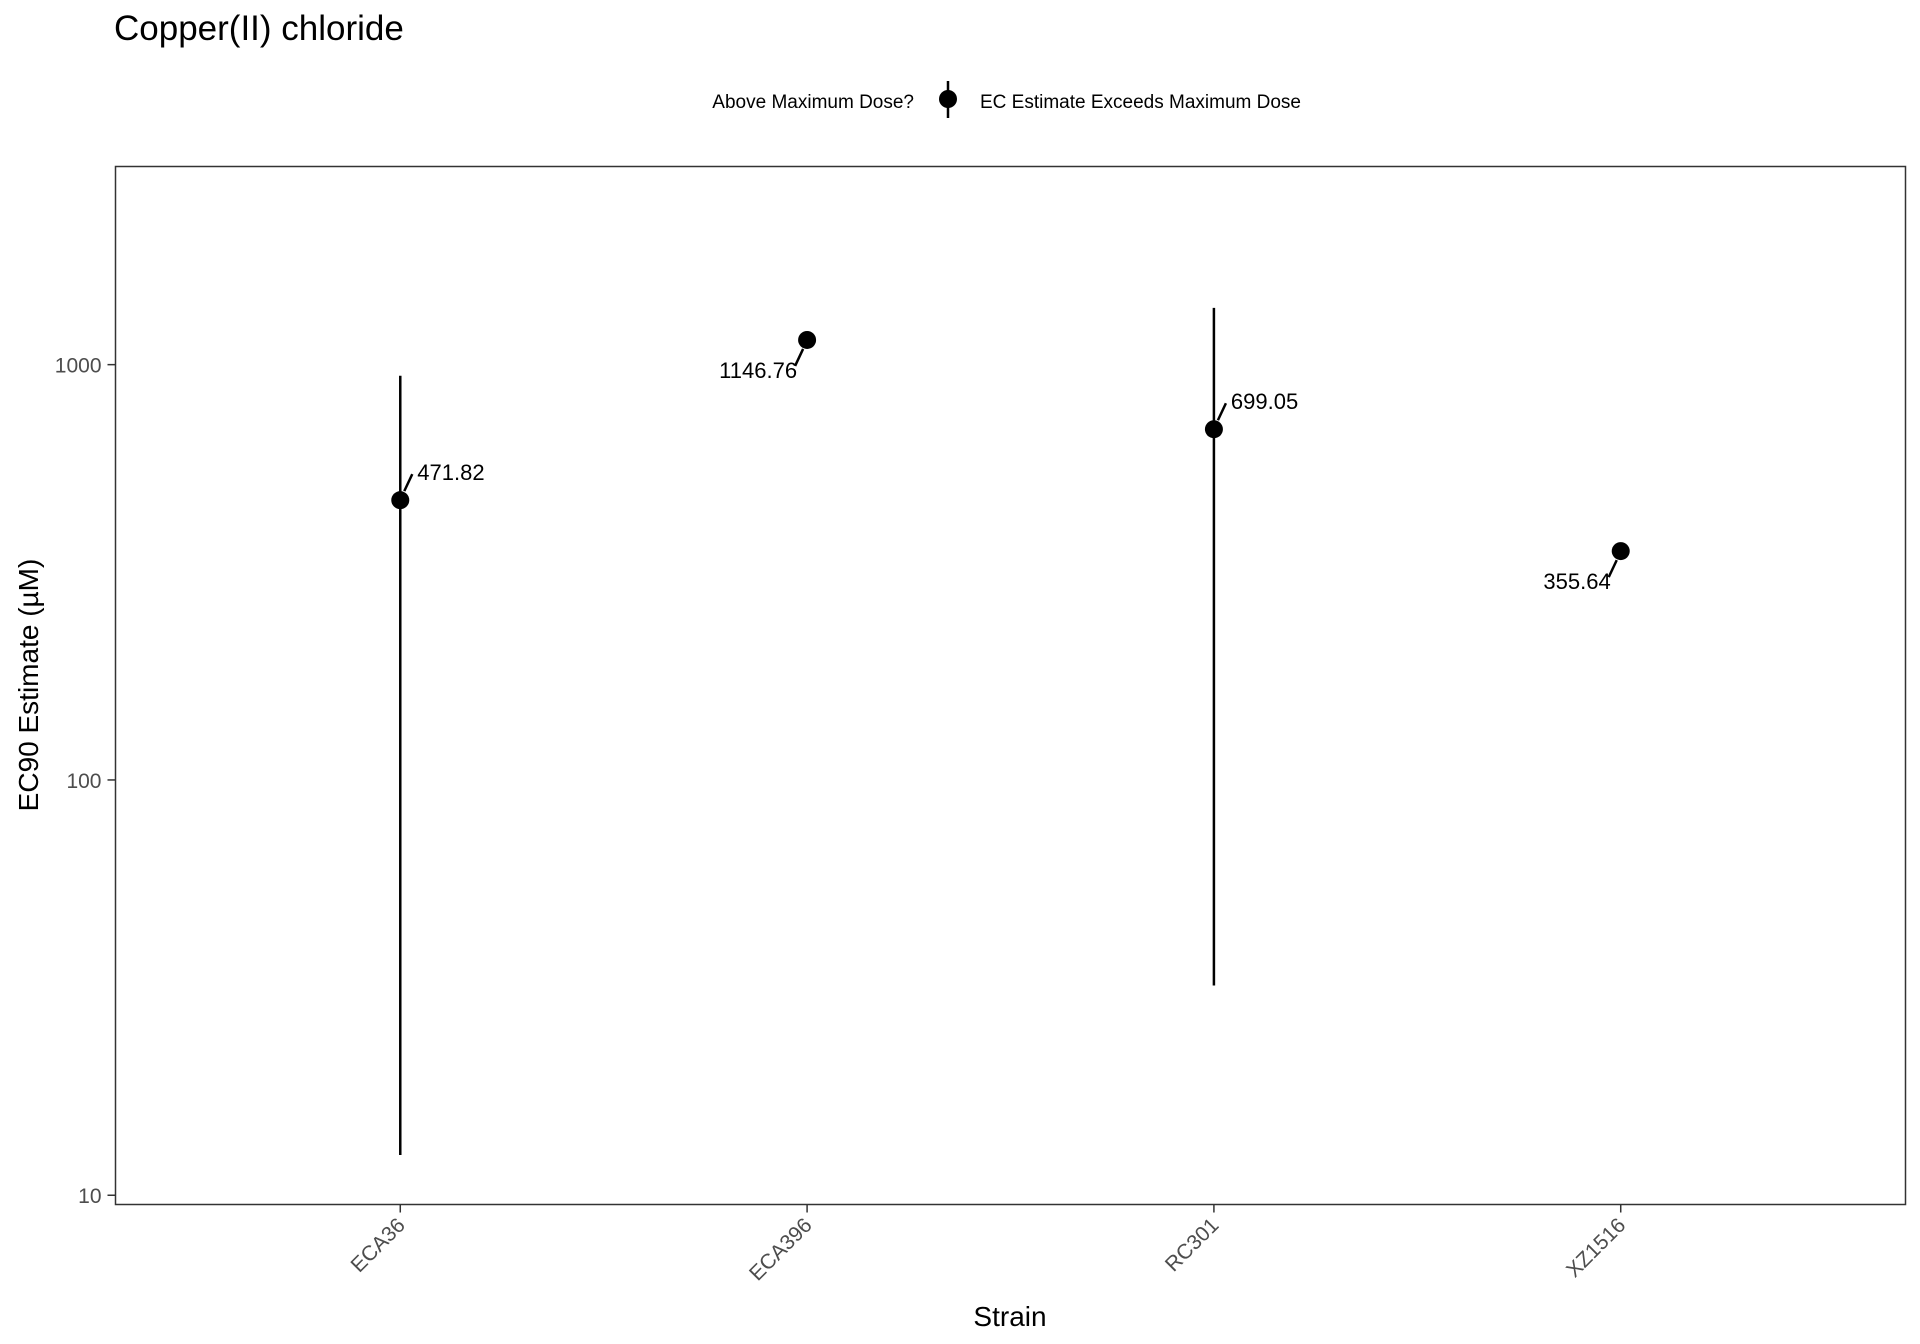  Describe the element at coordinates (78, 366) in the screenshot. I see `y-tick-label: 1000` at that location.